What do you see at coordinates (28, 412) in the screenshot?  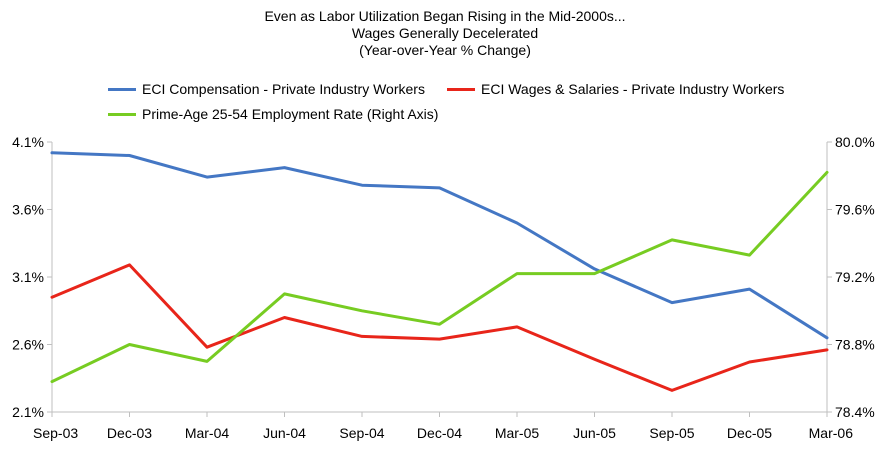 I see `left-tick-label: 2.1%` at bounding box center [28, 412].